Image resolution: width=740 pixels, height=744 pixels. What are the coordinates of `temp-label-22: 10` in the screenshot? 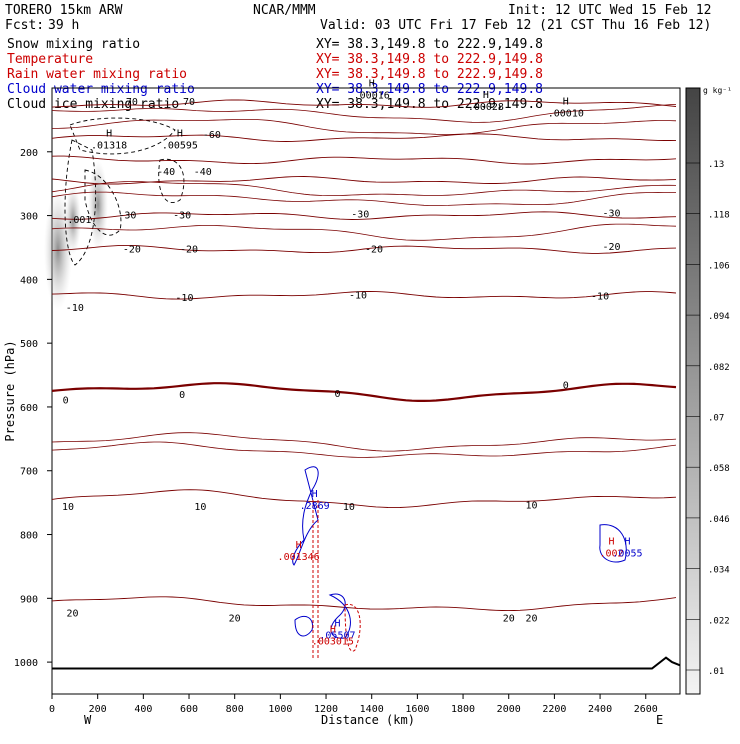 It's located at (200, 507).